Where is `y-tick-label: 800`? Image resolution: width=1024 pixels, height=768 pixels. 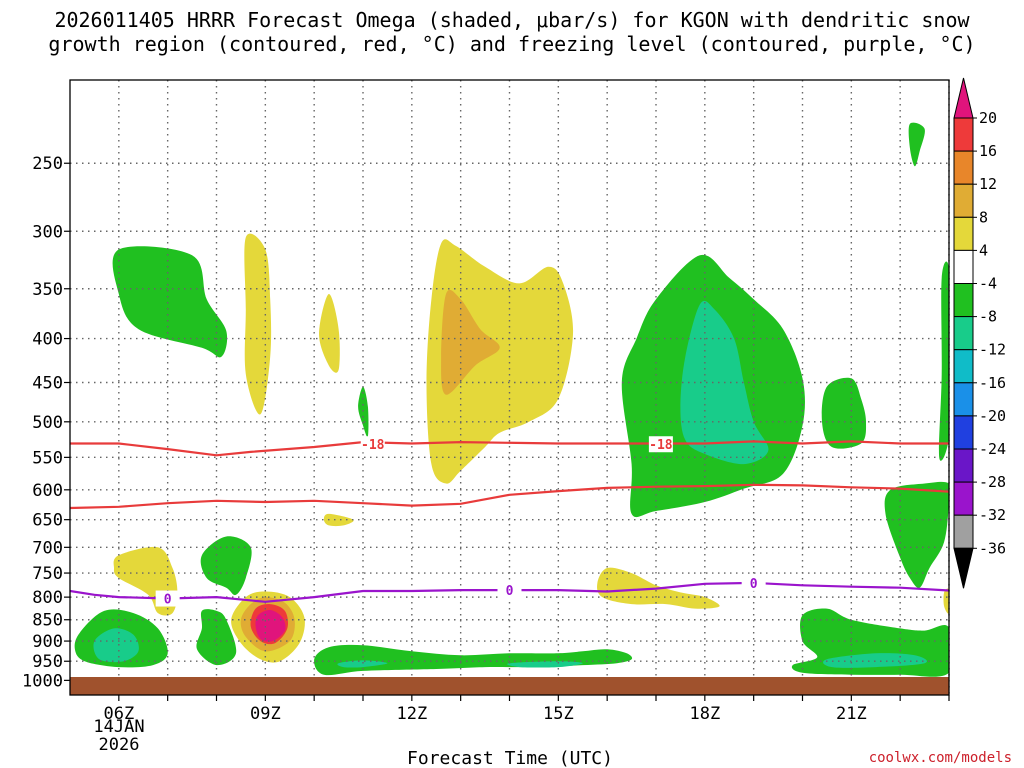 y-tick-label: 800 is located at coordinates (47, 598).